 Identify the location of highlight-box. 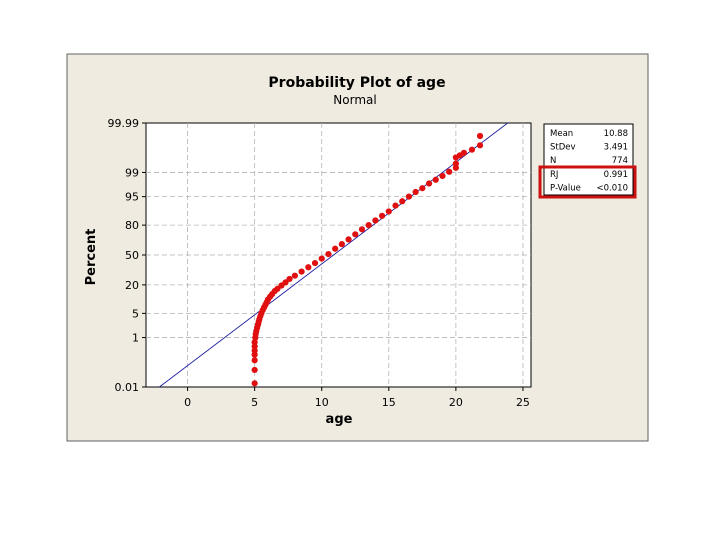
(587, 182).